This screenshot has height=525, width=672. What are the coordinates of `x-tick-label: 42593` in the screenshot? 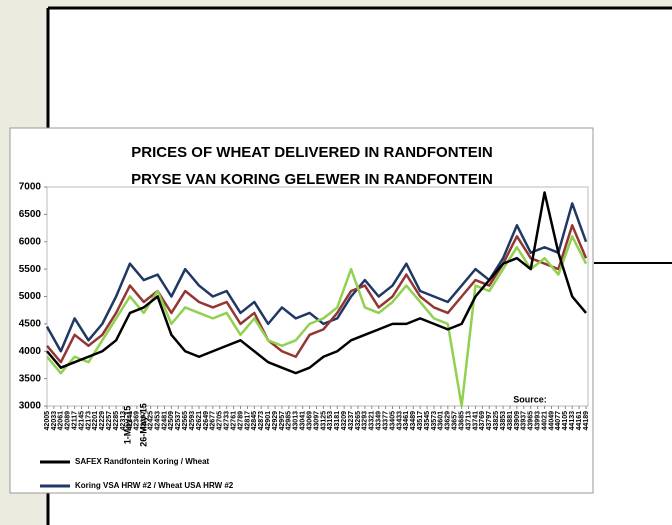 It's located at (192, 421).